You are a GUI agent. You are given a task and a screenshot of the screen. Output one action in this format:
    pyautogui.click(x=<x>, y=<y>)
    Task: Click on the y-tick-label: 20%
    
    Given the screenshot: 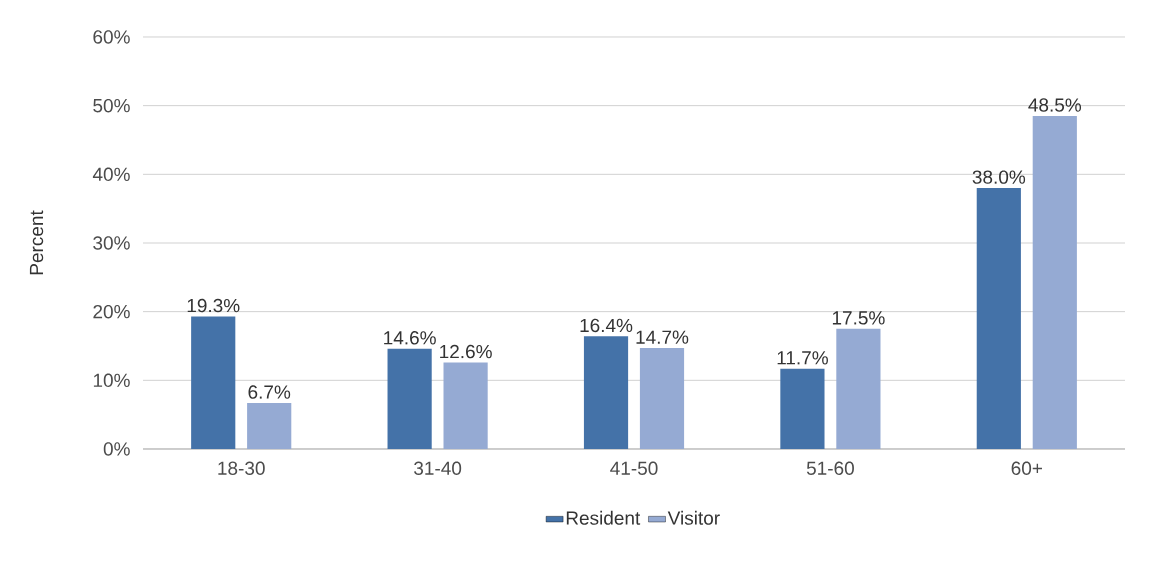 What is the action you would take?
    pyautogui.click(x=111, y=311)
    